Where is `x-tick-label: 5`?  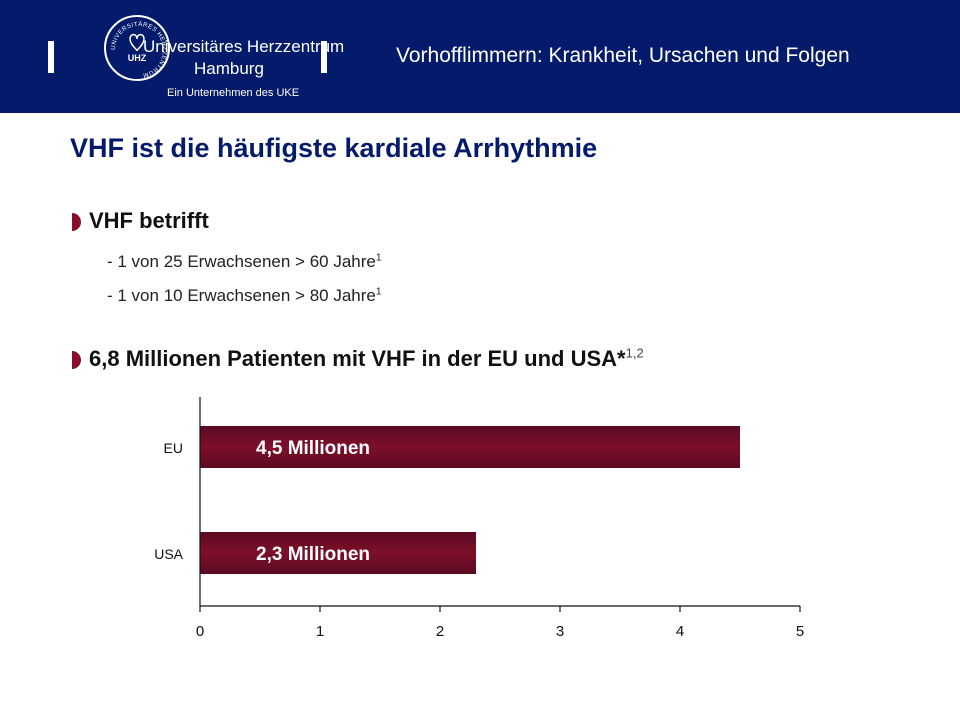
x-tick-label: 5 is located at coordinates (800, 631).